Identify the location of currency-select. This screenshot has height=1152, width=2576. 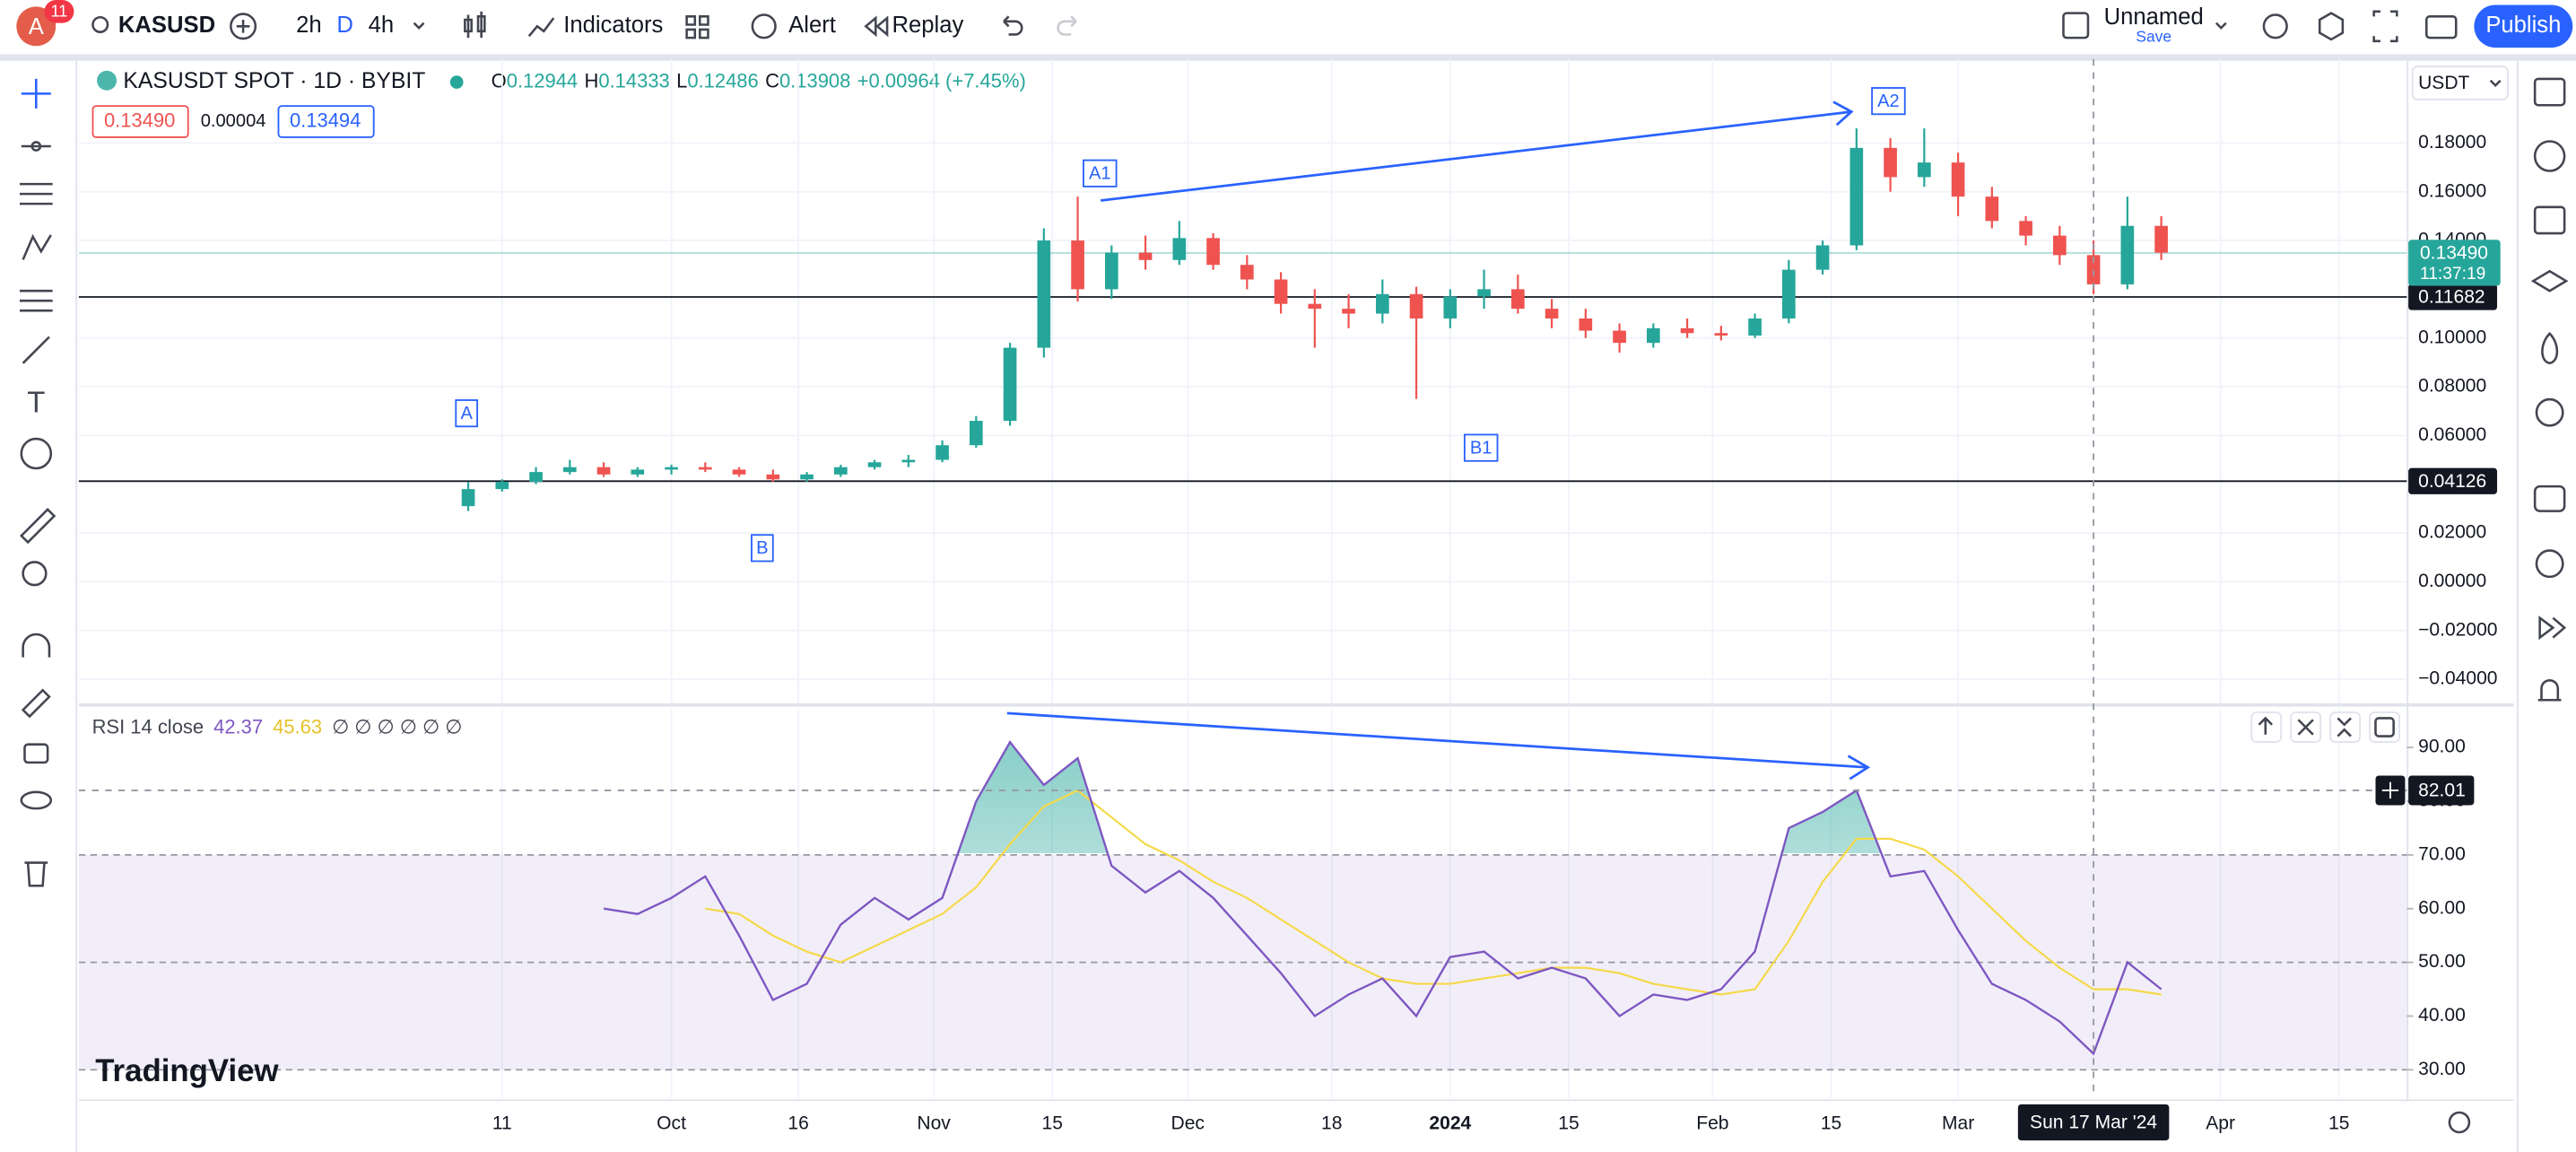
(2460, 82).